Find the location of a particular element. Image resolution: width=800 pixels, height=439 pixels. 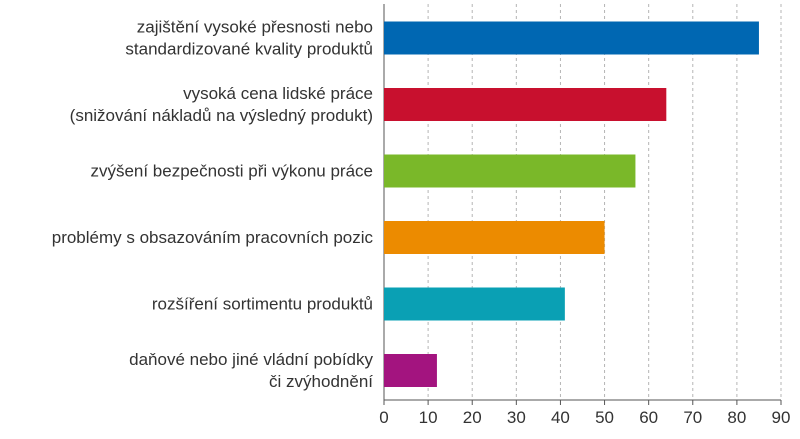

category-label-line: vysoká cena lidské práce is located at coordinates (278, 93).